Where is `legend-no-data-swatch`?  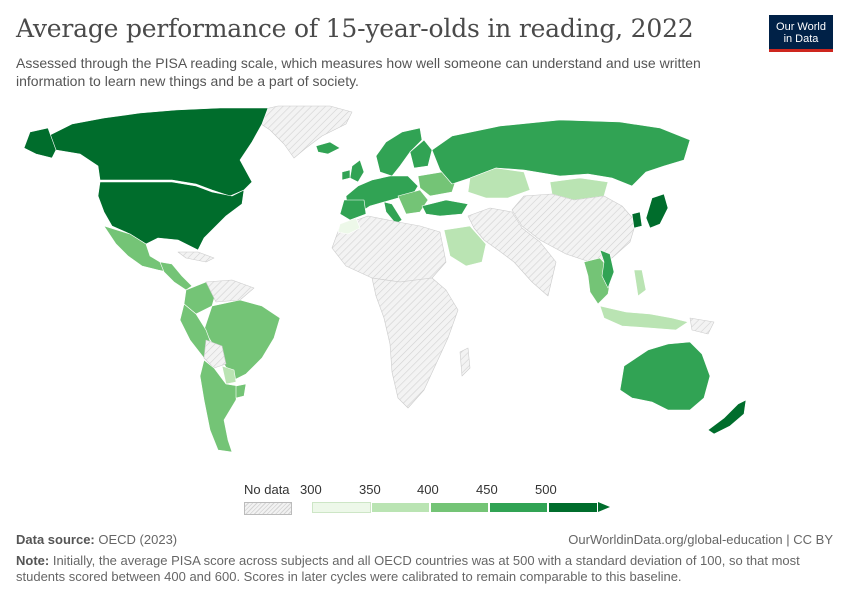 legend-no-data-swatch is located at coordinates (268, 508).